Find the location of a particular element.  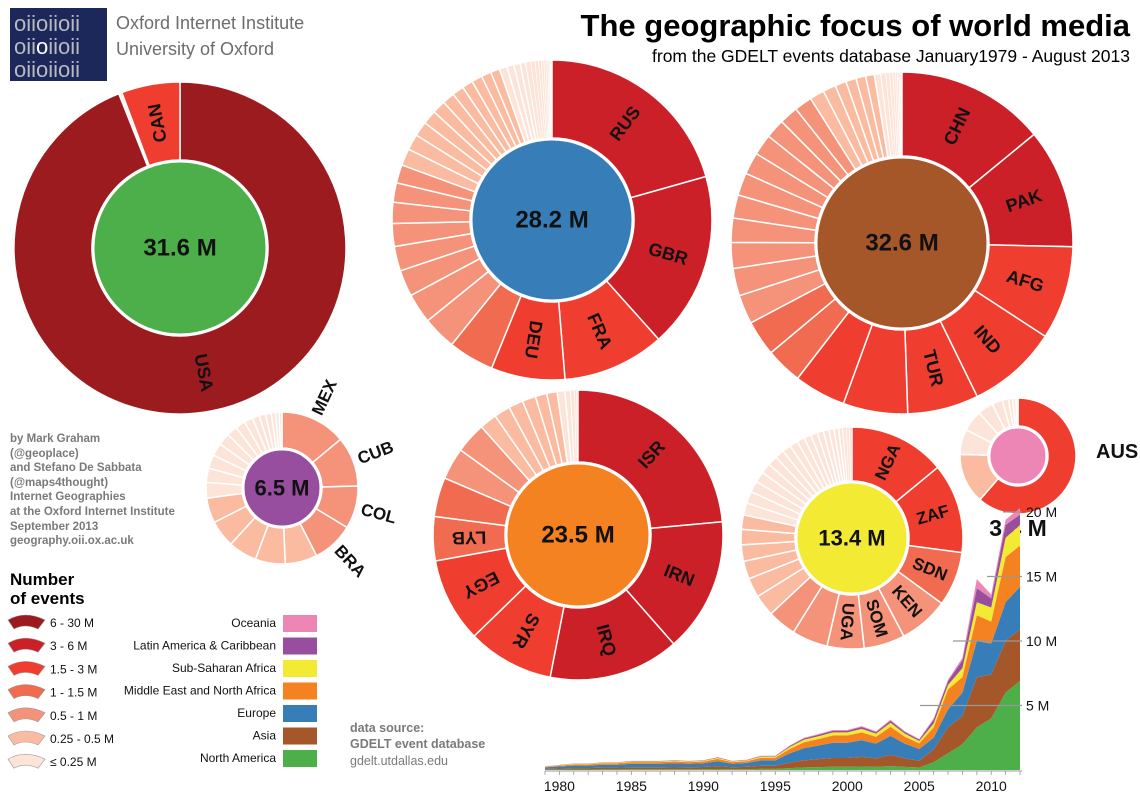

source-label: data source: is located at coordinates (387, 728).